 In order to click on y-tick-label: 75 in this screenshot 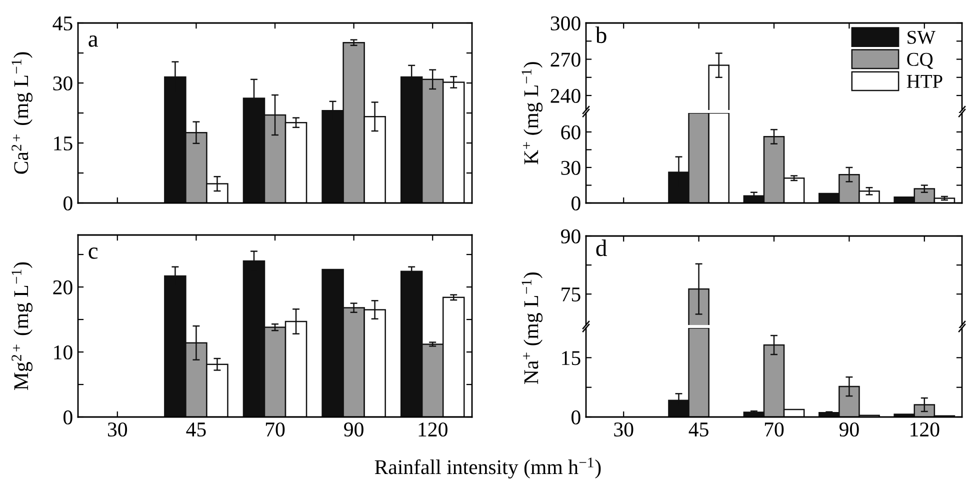, I will do `click(571, 295)`.